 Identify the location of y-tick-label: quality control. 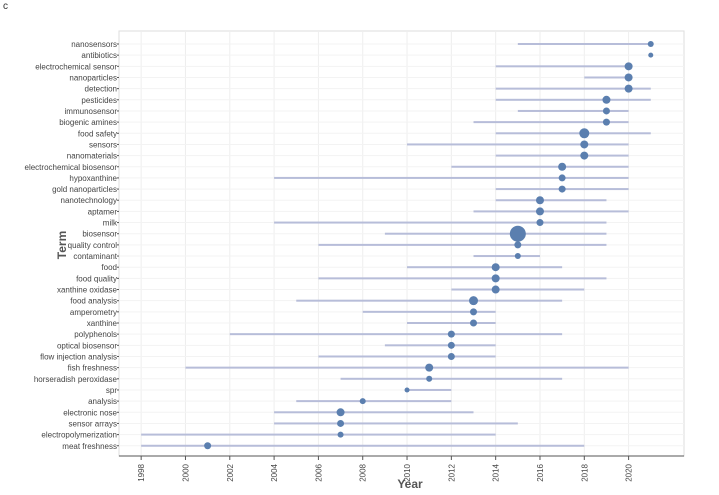
(93, 245).